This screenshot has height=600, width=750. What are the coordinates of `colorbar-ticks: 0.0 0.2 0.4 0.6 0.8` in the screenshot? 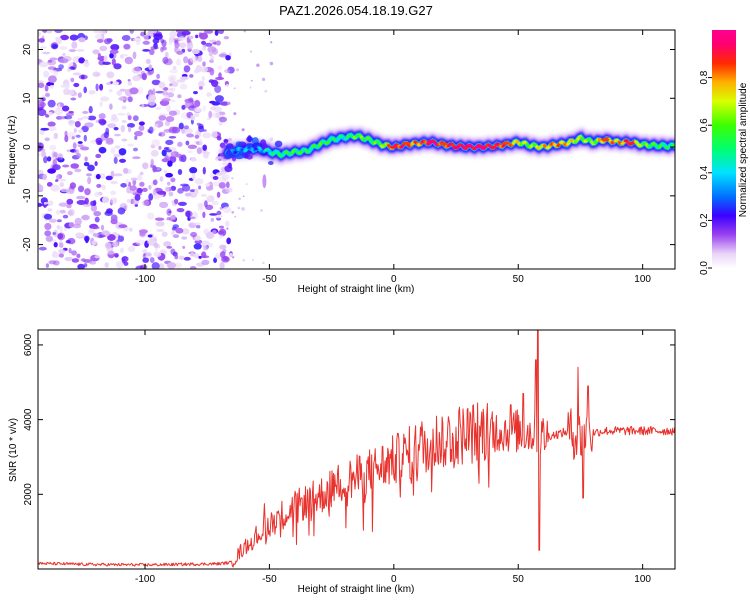 It's located at (705, 172).